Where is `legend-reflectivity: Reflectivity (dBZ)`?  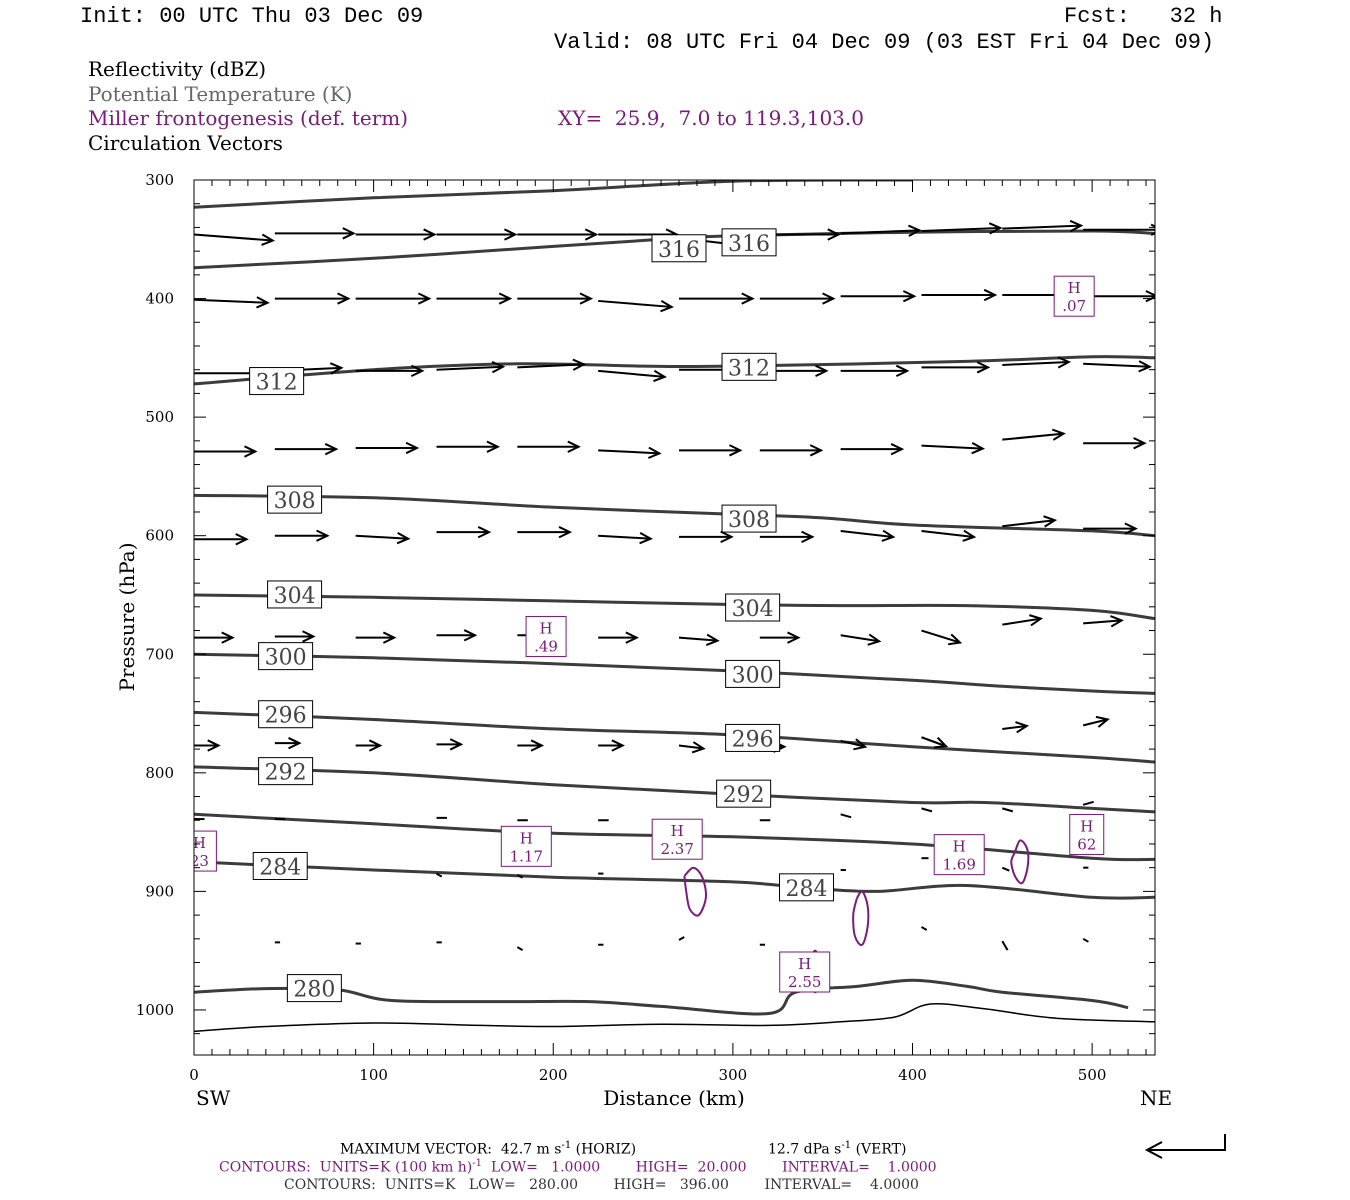 legend-reflectivity: Reflectivity (dBZ) is located at coordinates (177, 69).